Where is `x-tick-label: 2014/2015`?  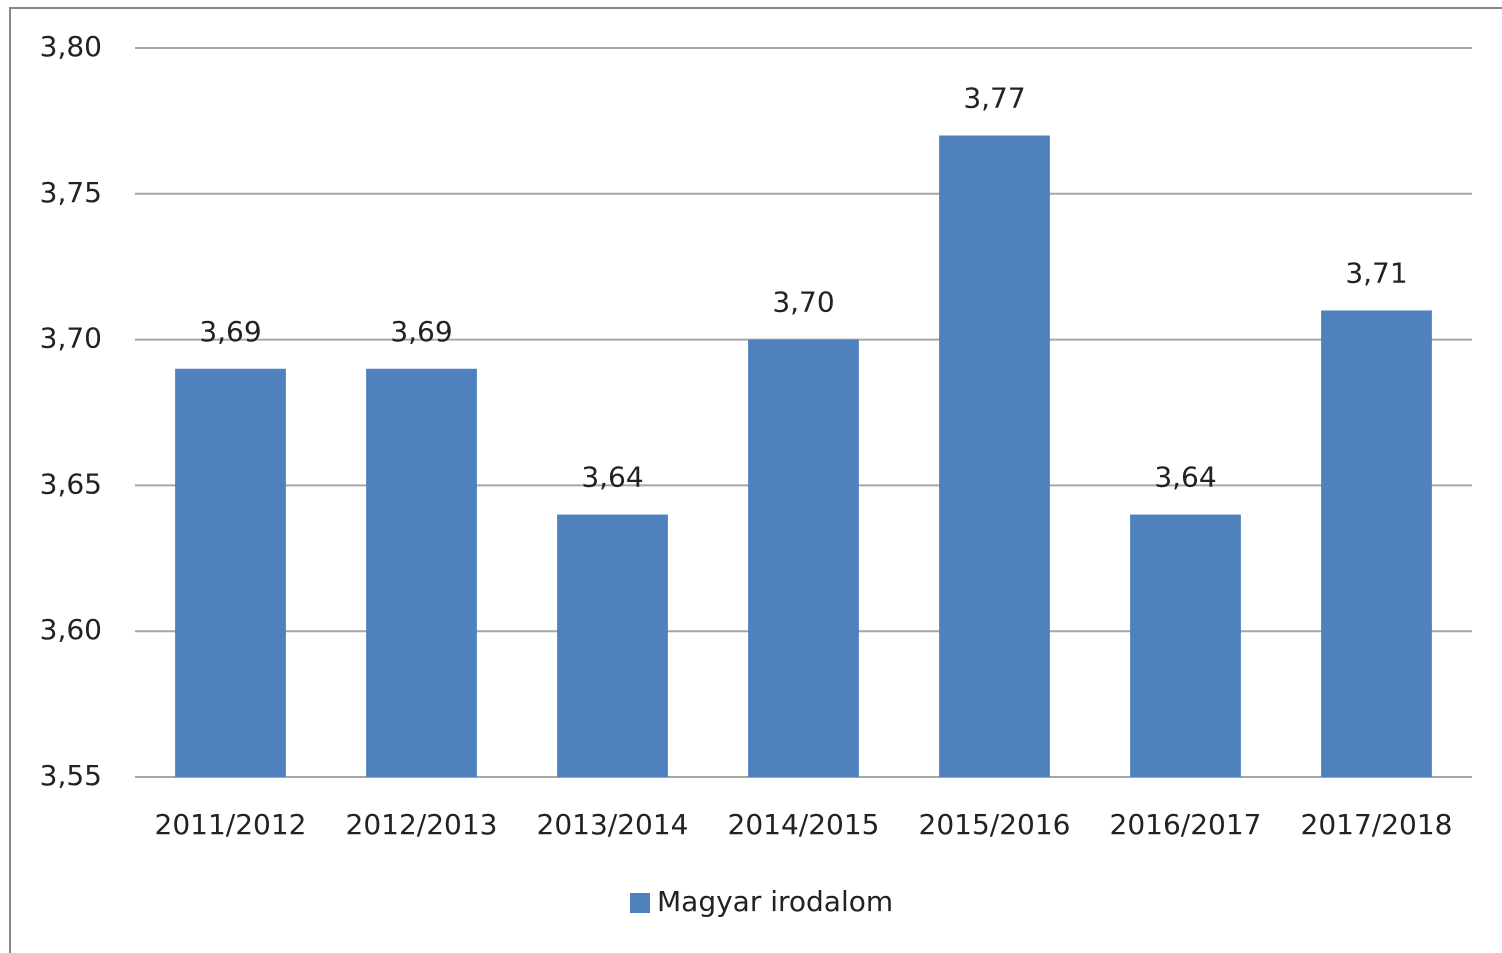 x-tick-label: 2014/2015 is located at coordinates (804, 824).